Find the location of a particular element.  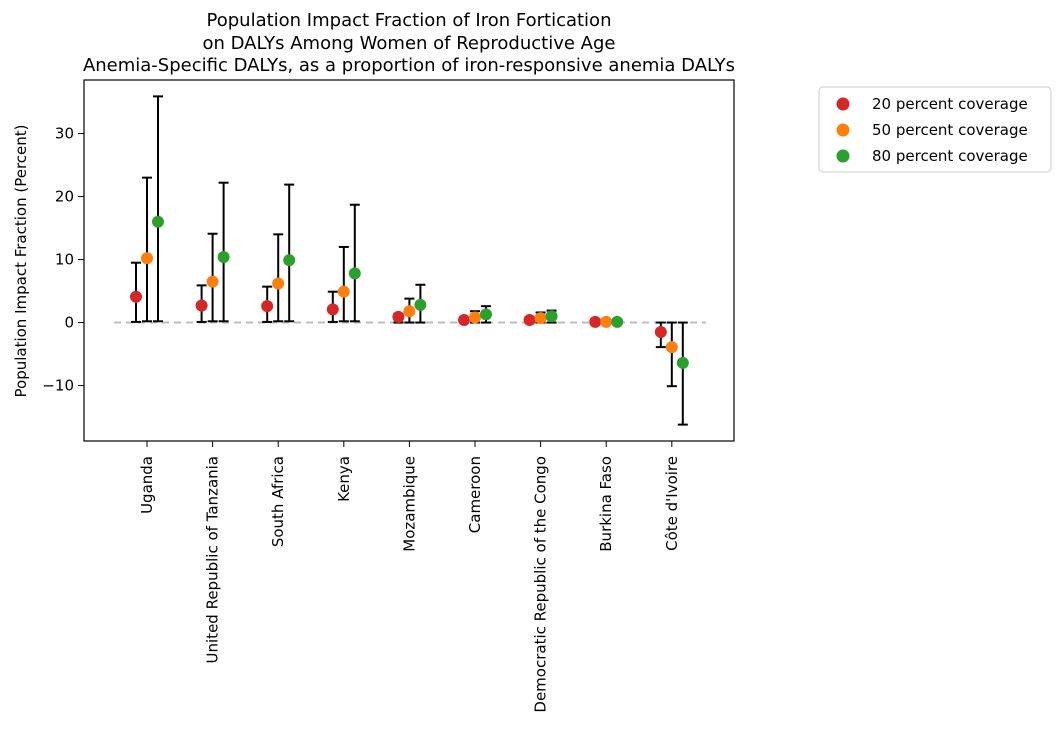

x-tick-label: United Republic of Tanzania is located at coordinates (213, 559).